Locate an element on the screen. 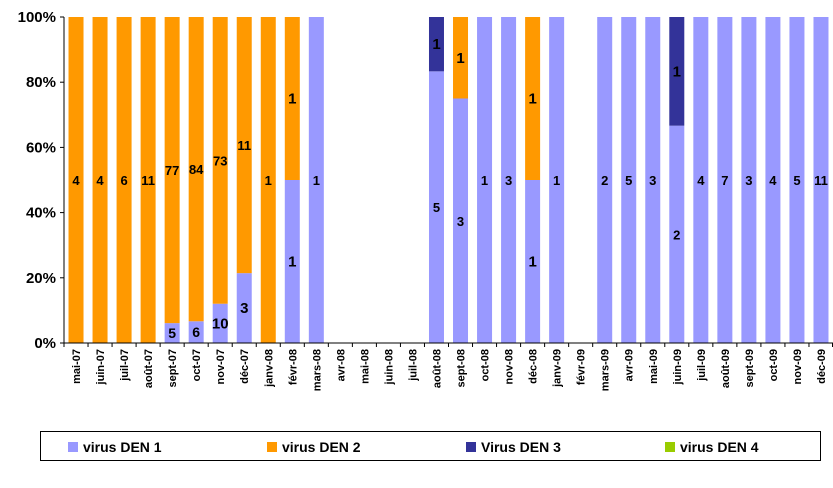 Image resolution: width=833 pixels, height=488 pixels. x-tick-label: juin-07 is located at coordinates (101, 367).